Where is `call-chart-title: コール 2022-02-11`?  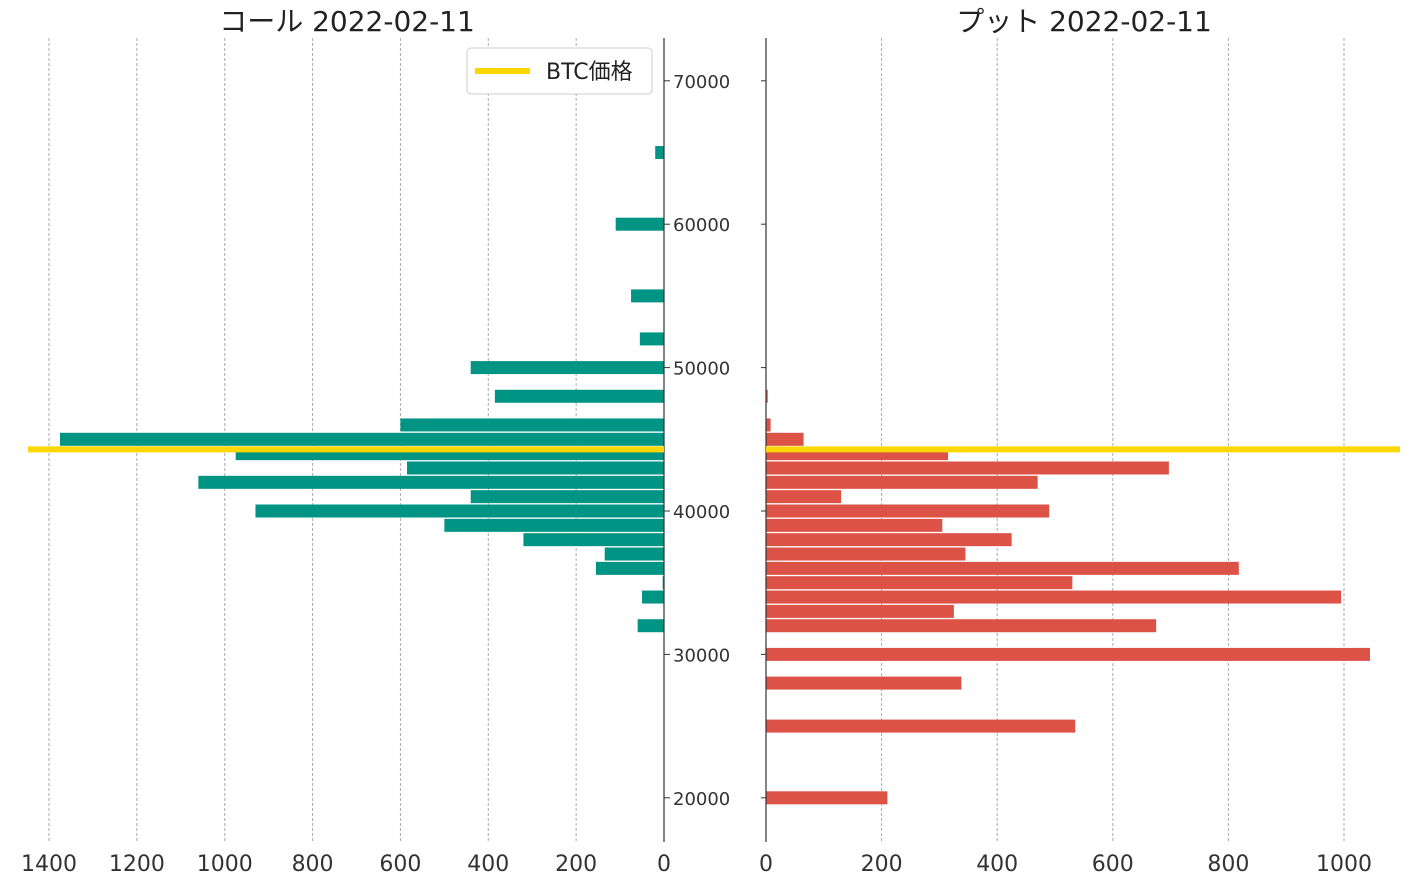 call-chart-title: コール 2022-02-11 is located at coordinates (347, 21).